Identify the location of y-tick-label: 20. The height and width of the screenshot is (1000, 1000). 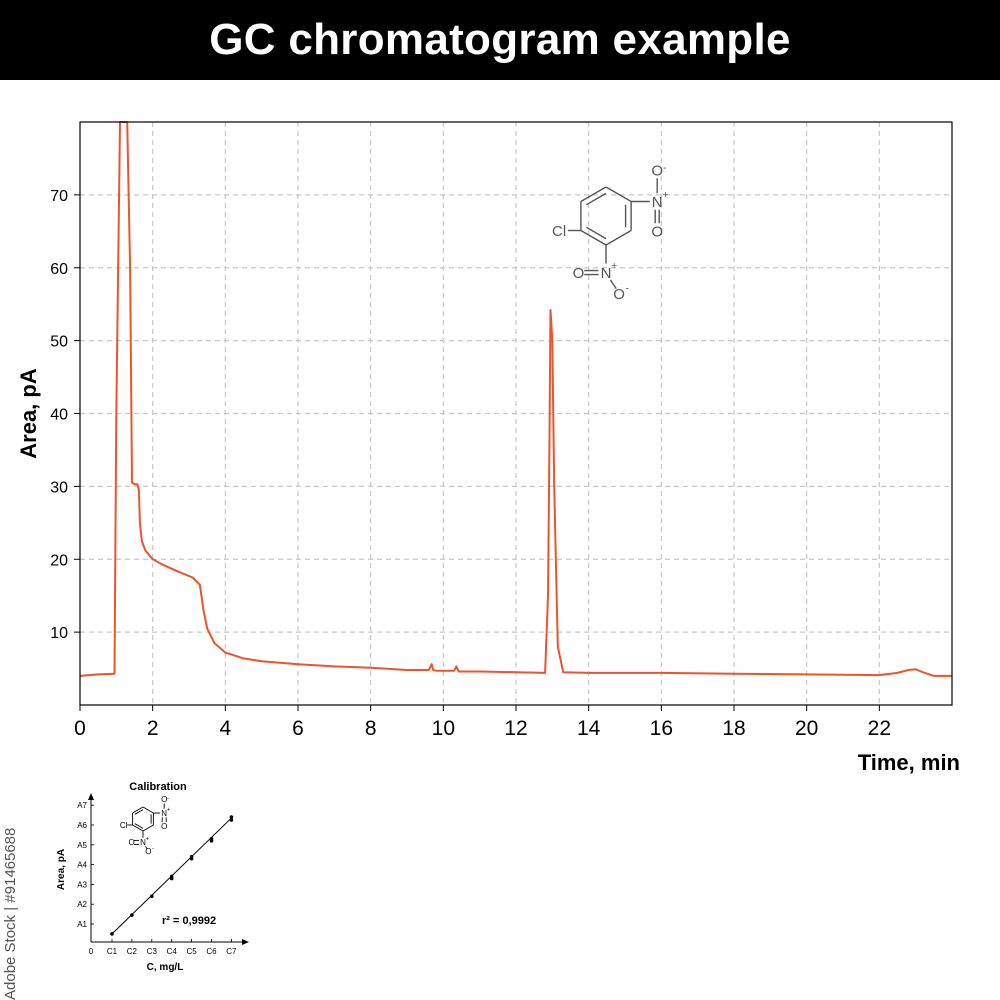
(59, 560).